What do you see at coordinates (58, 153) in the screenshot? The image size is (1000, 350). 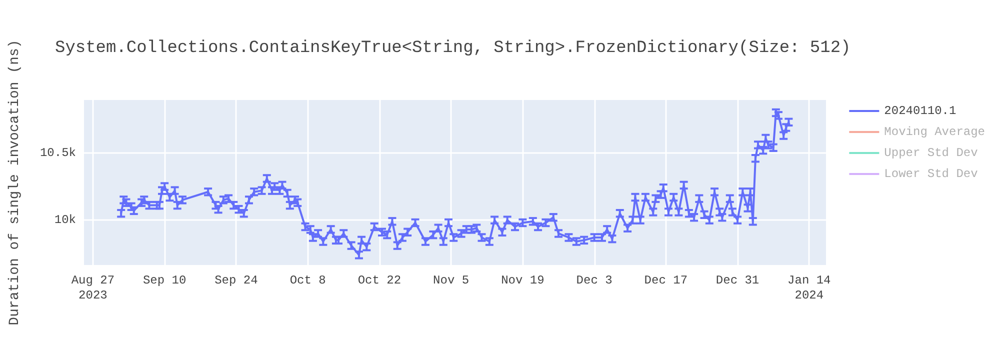 I see `y-tick-label: 10.5k` at bounding box center [58, 153].